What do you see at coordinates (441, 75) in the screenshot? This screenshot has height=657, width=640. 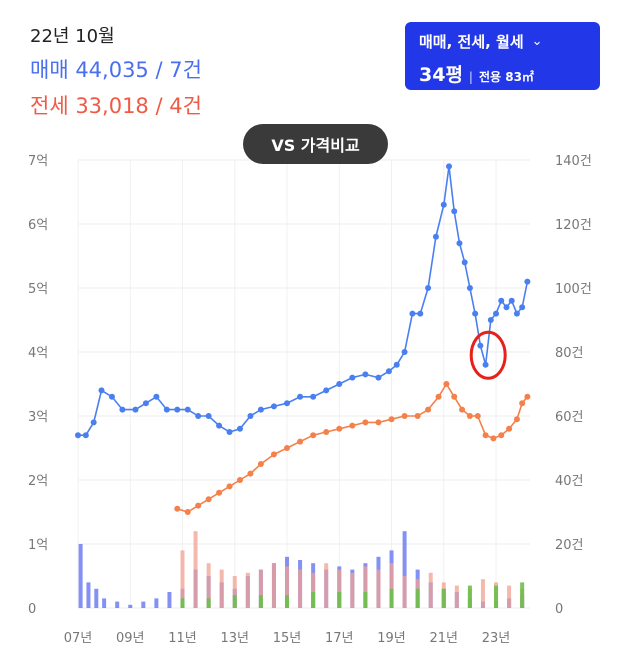 I see `size-pyeong: 34평` at bounding box center [441, 75].